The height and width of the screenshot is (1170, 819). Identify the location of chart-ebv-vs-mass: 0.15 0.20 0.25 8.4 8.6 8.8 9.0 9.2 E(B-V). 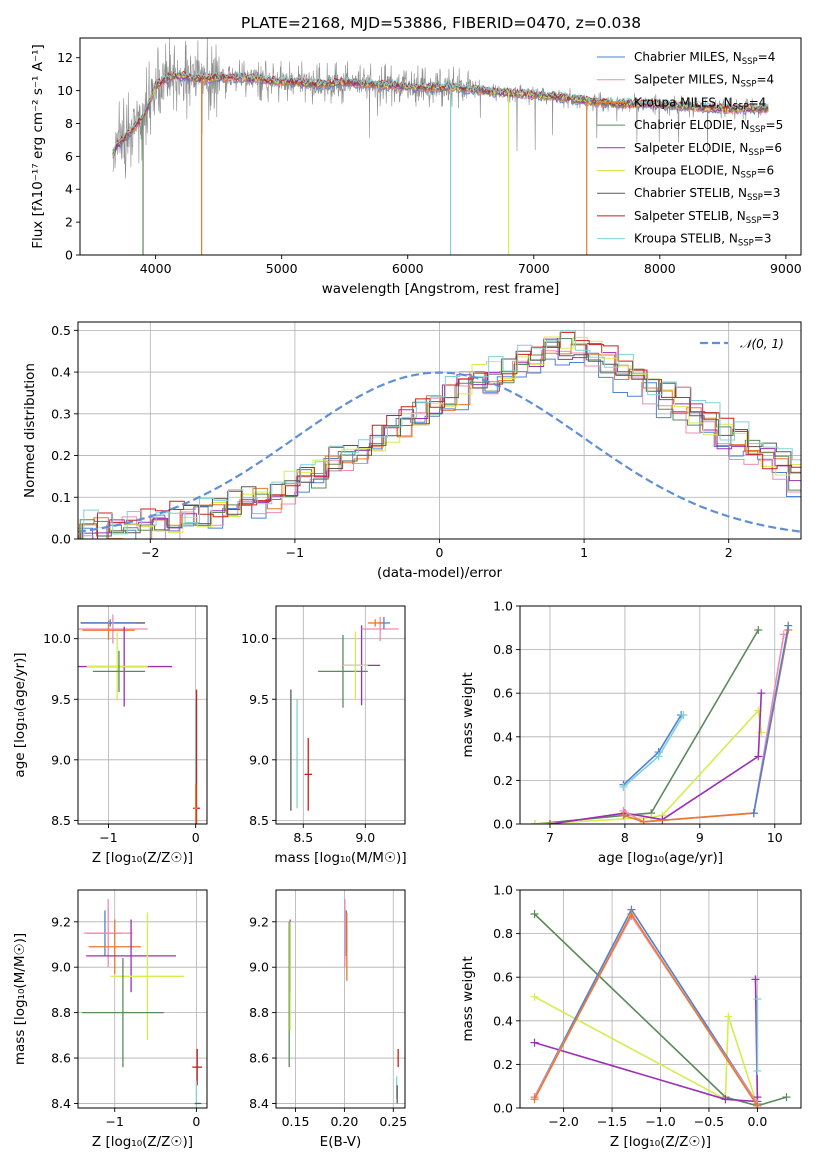
(328, 1019).